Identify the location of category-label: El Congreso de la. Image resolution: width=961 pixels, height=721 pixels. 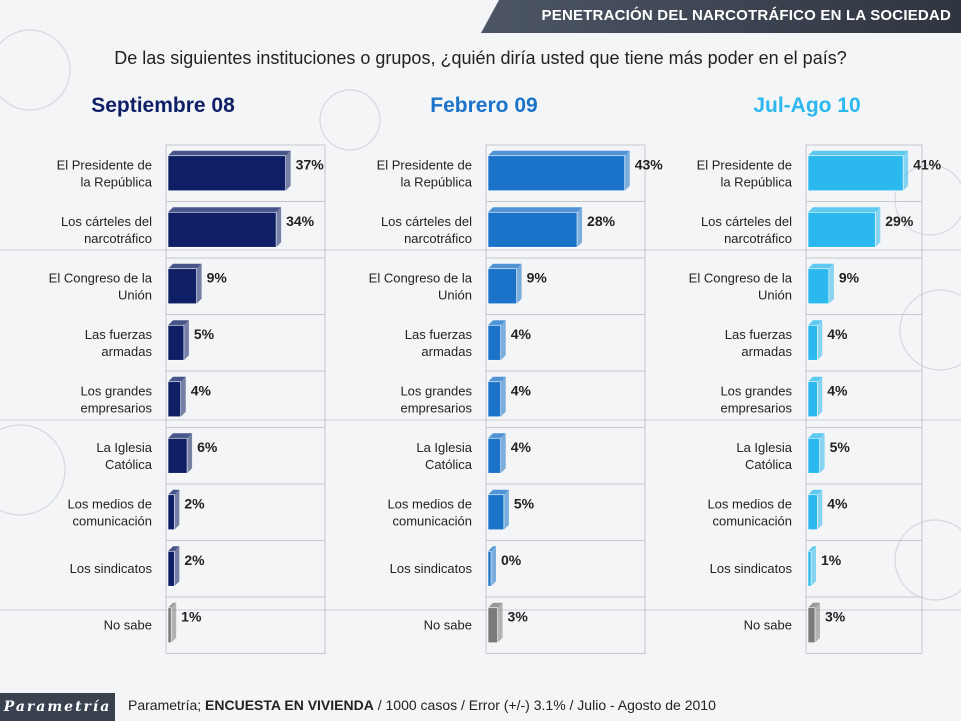
(741, 277).